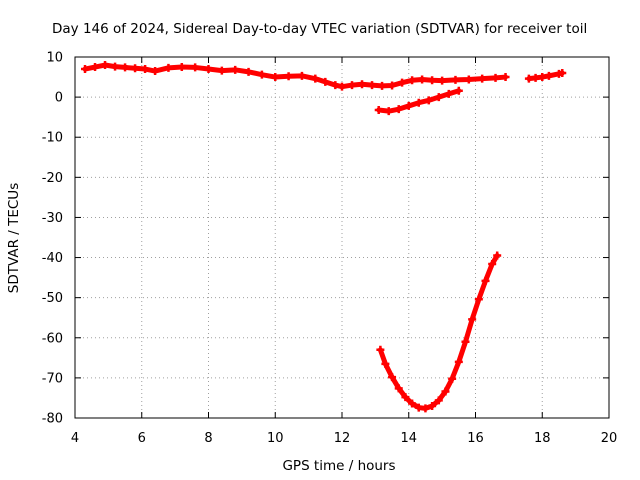 Image resolution: width=640 pixels, height=480 pixels. What do you see at coordinates (52, 298) in the screenshot?
I see `y-tick-label: -50` at bounding box center [52, 298].